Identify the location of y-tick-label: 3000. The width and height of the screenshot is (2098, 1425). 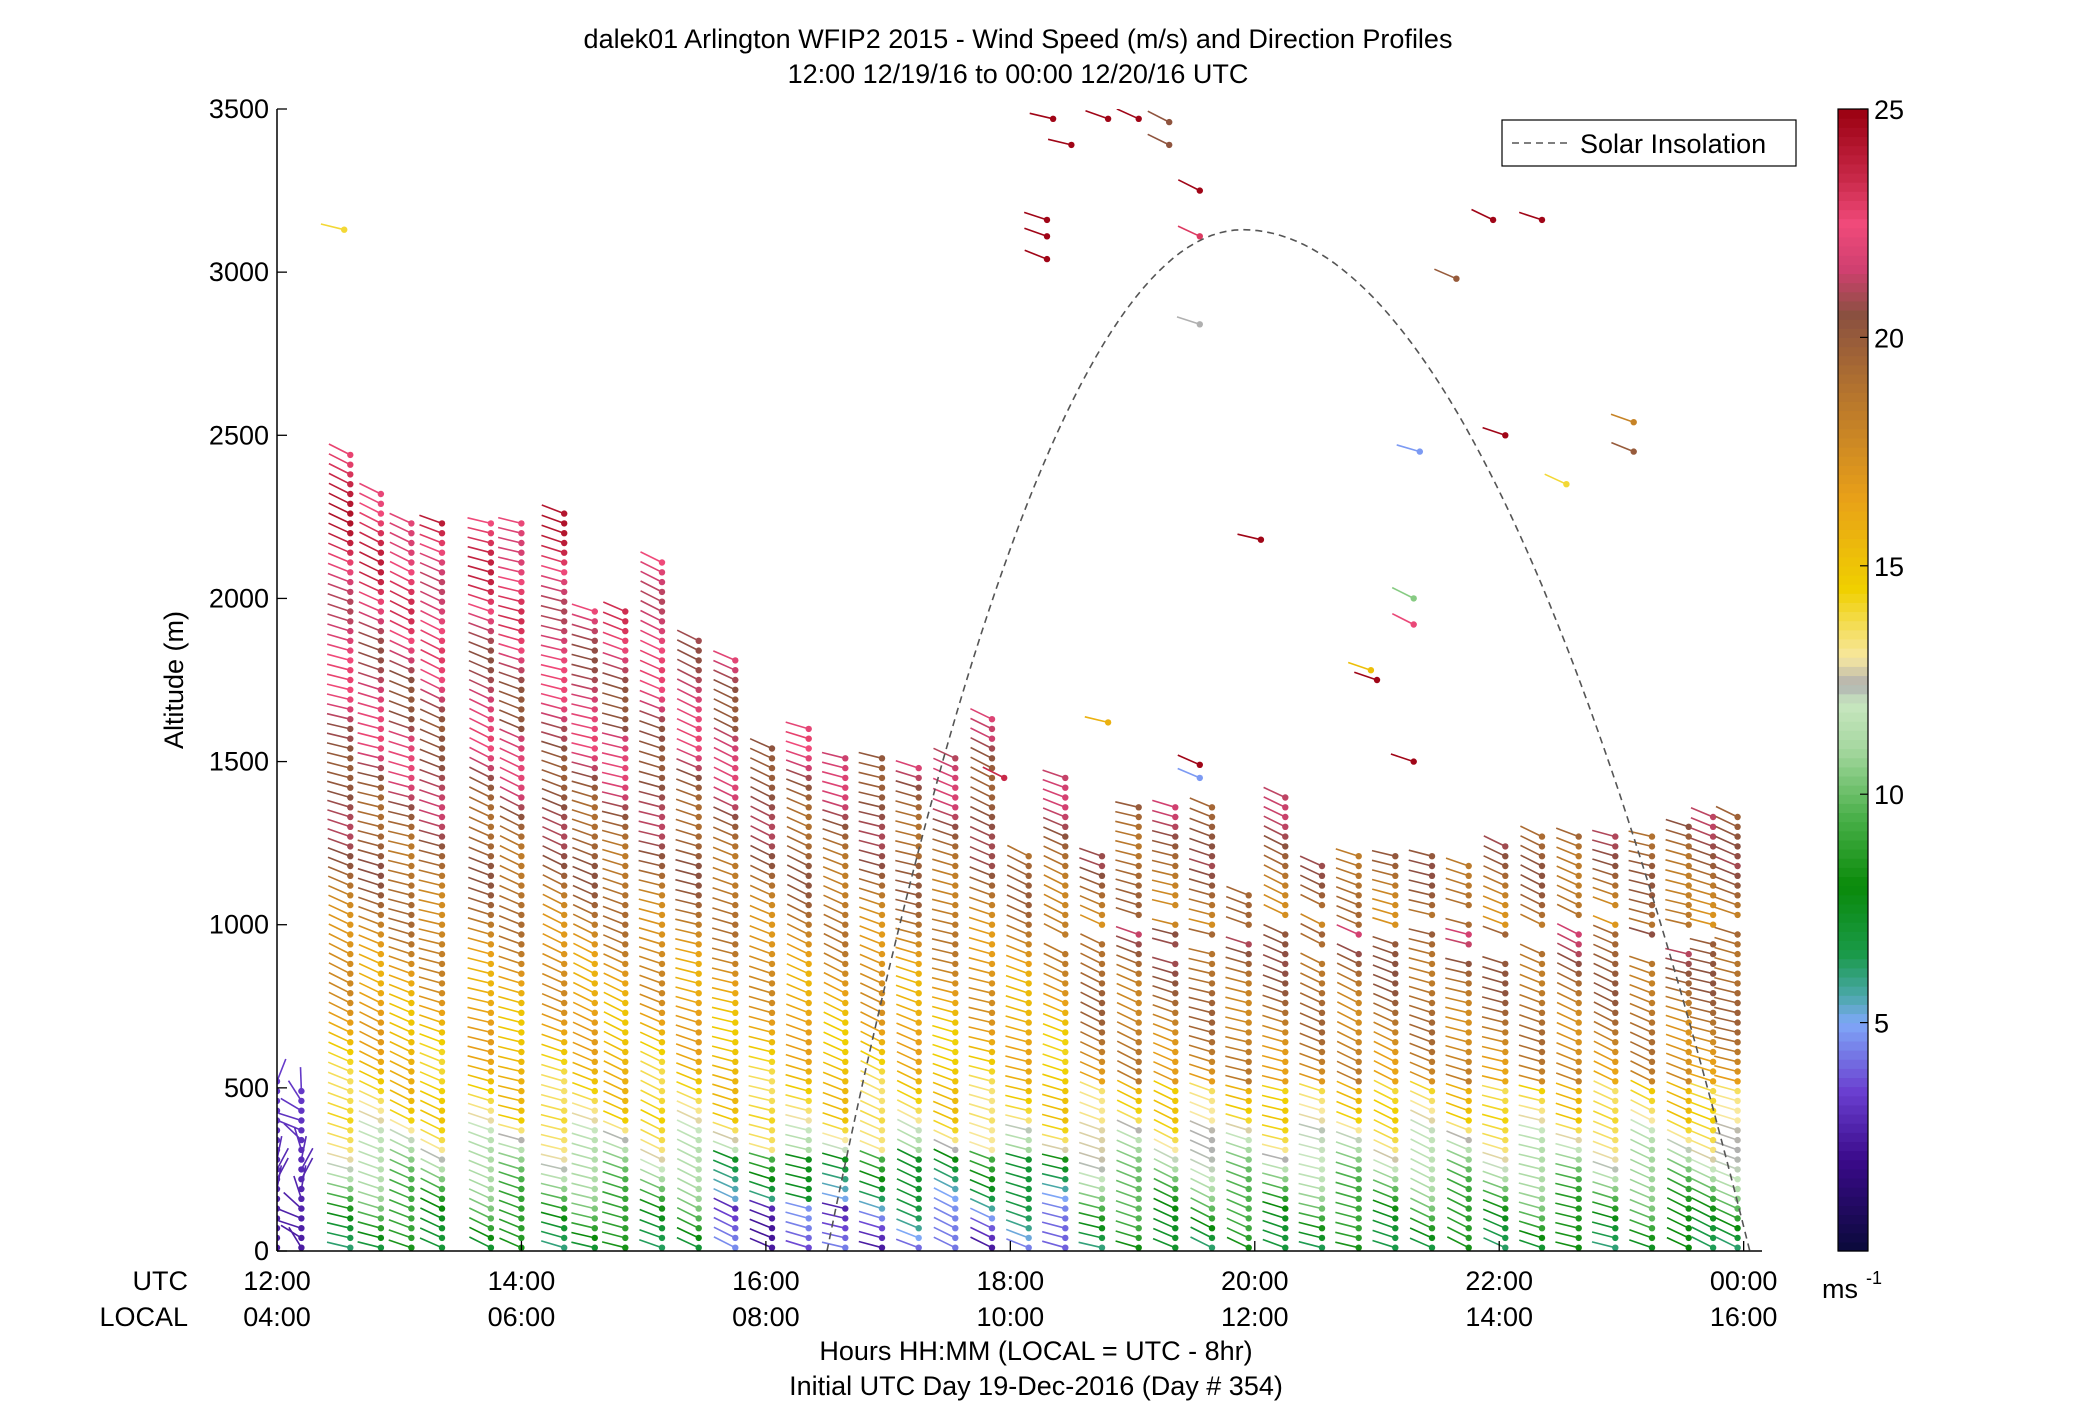
(239, 272).